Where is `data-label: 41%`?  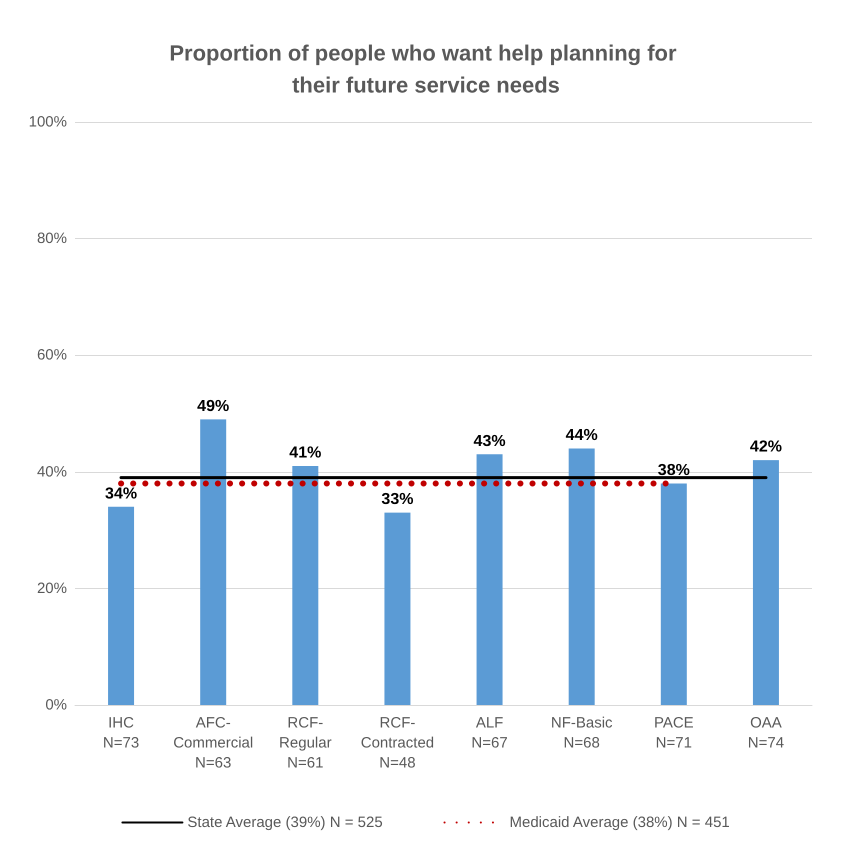
data-label: 41% is located at coordinates (305, 453).